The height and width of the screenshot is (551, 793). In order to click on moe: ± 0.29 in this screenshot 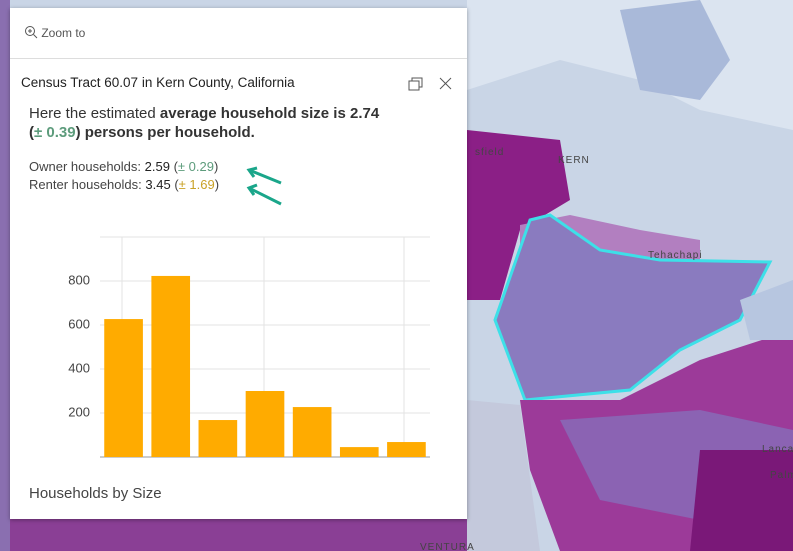, I will do `click(195, 166)`.